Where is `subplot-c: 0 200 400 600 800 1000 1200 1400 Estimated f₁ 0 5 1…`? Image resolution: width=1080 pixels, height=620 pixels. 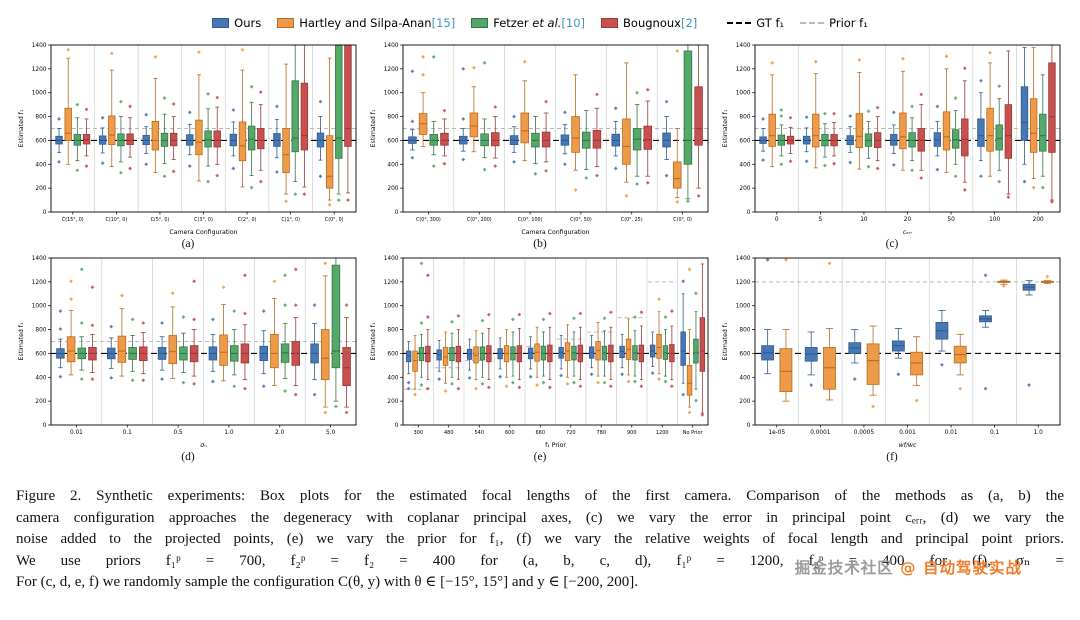
subplot-c: 0 200 400 600 800 1000 1200 1400 Estimated f₁ 0 5 1… is located at coordinates (892, 145).